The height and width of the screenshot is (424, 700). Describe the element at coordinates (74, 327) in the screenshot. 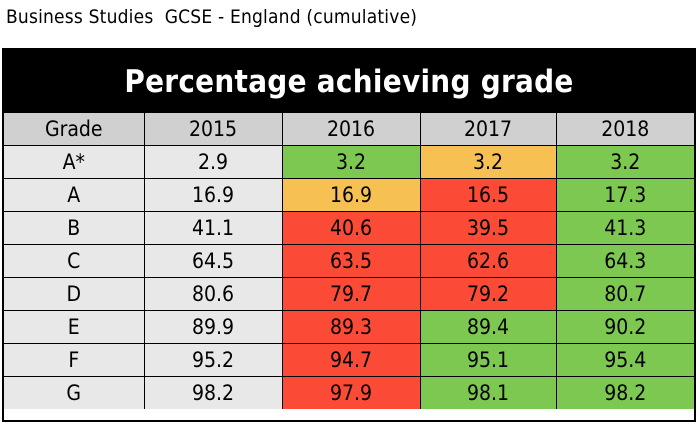

I see `grade-cell: E` at that location.